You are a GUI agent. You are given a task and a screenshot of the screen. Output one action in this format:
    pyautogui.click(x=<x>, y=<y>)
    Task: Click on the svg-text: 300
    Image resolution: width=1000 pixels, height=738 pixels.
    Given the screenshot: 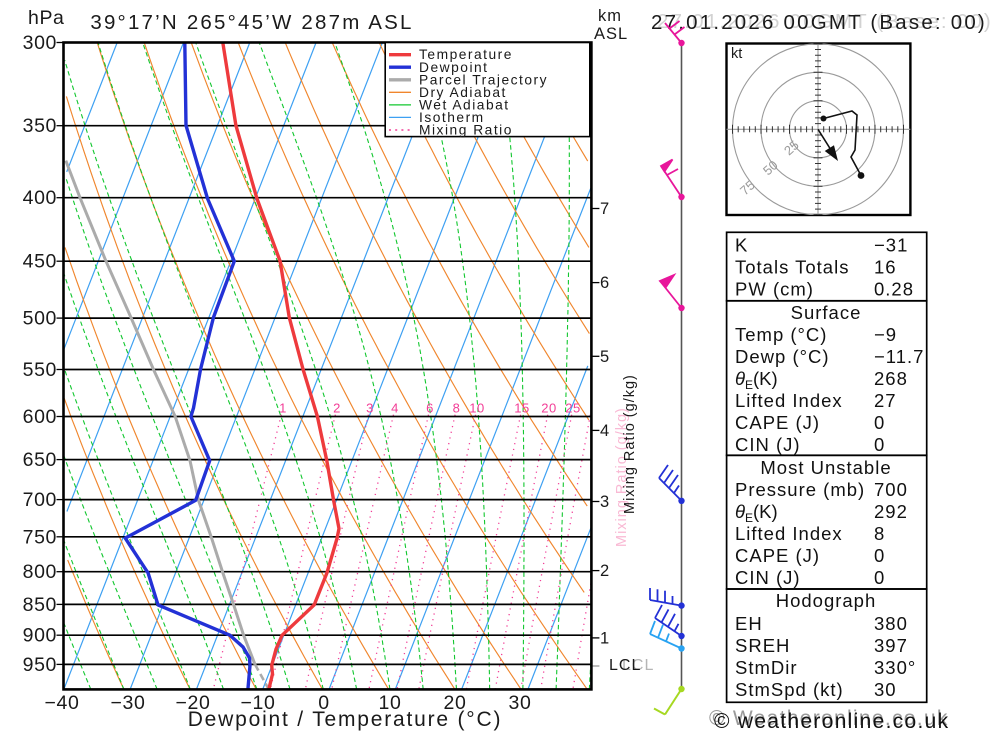 What is the action you would take?
    pyautogui.click(x=40, y=43)
    